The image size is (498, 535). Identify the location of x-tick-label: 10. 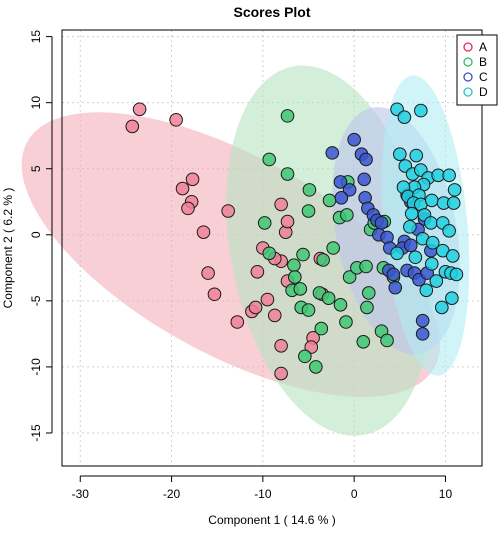
(446, 494).